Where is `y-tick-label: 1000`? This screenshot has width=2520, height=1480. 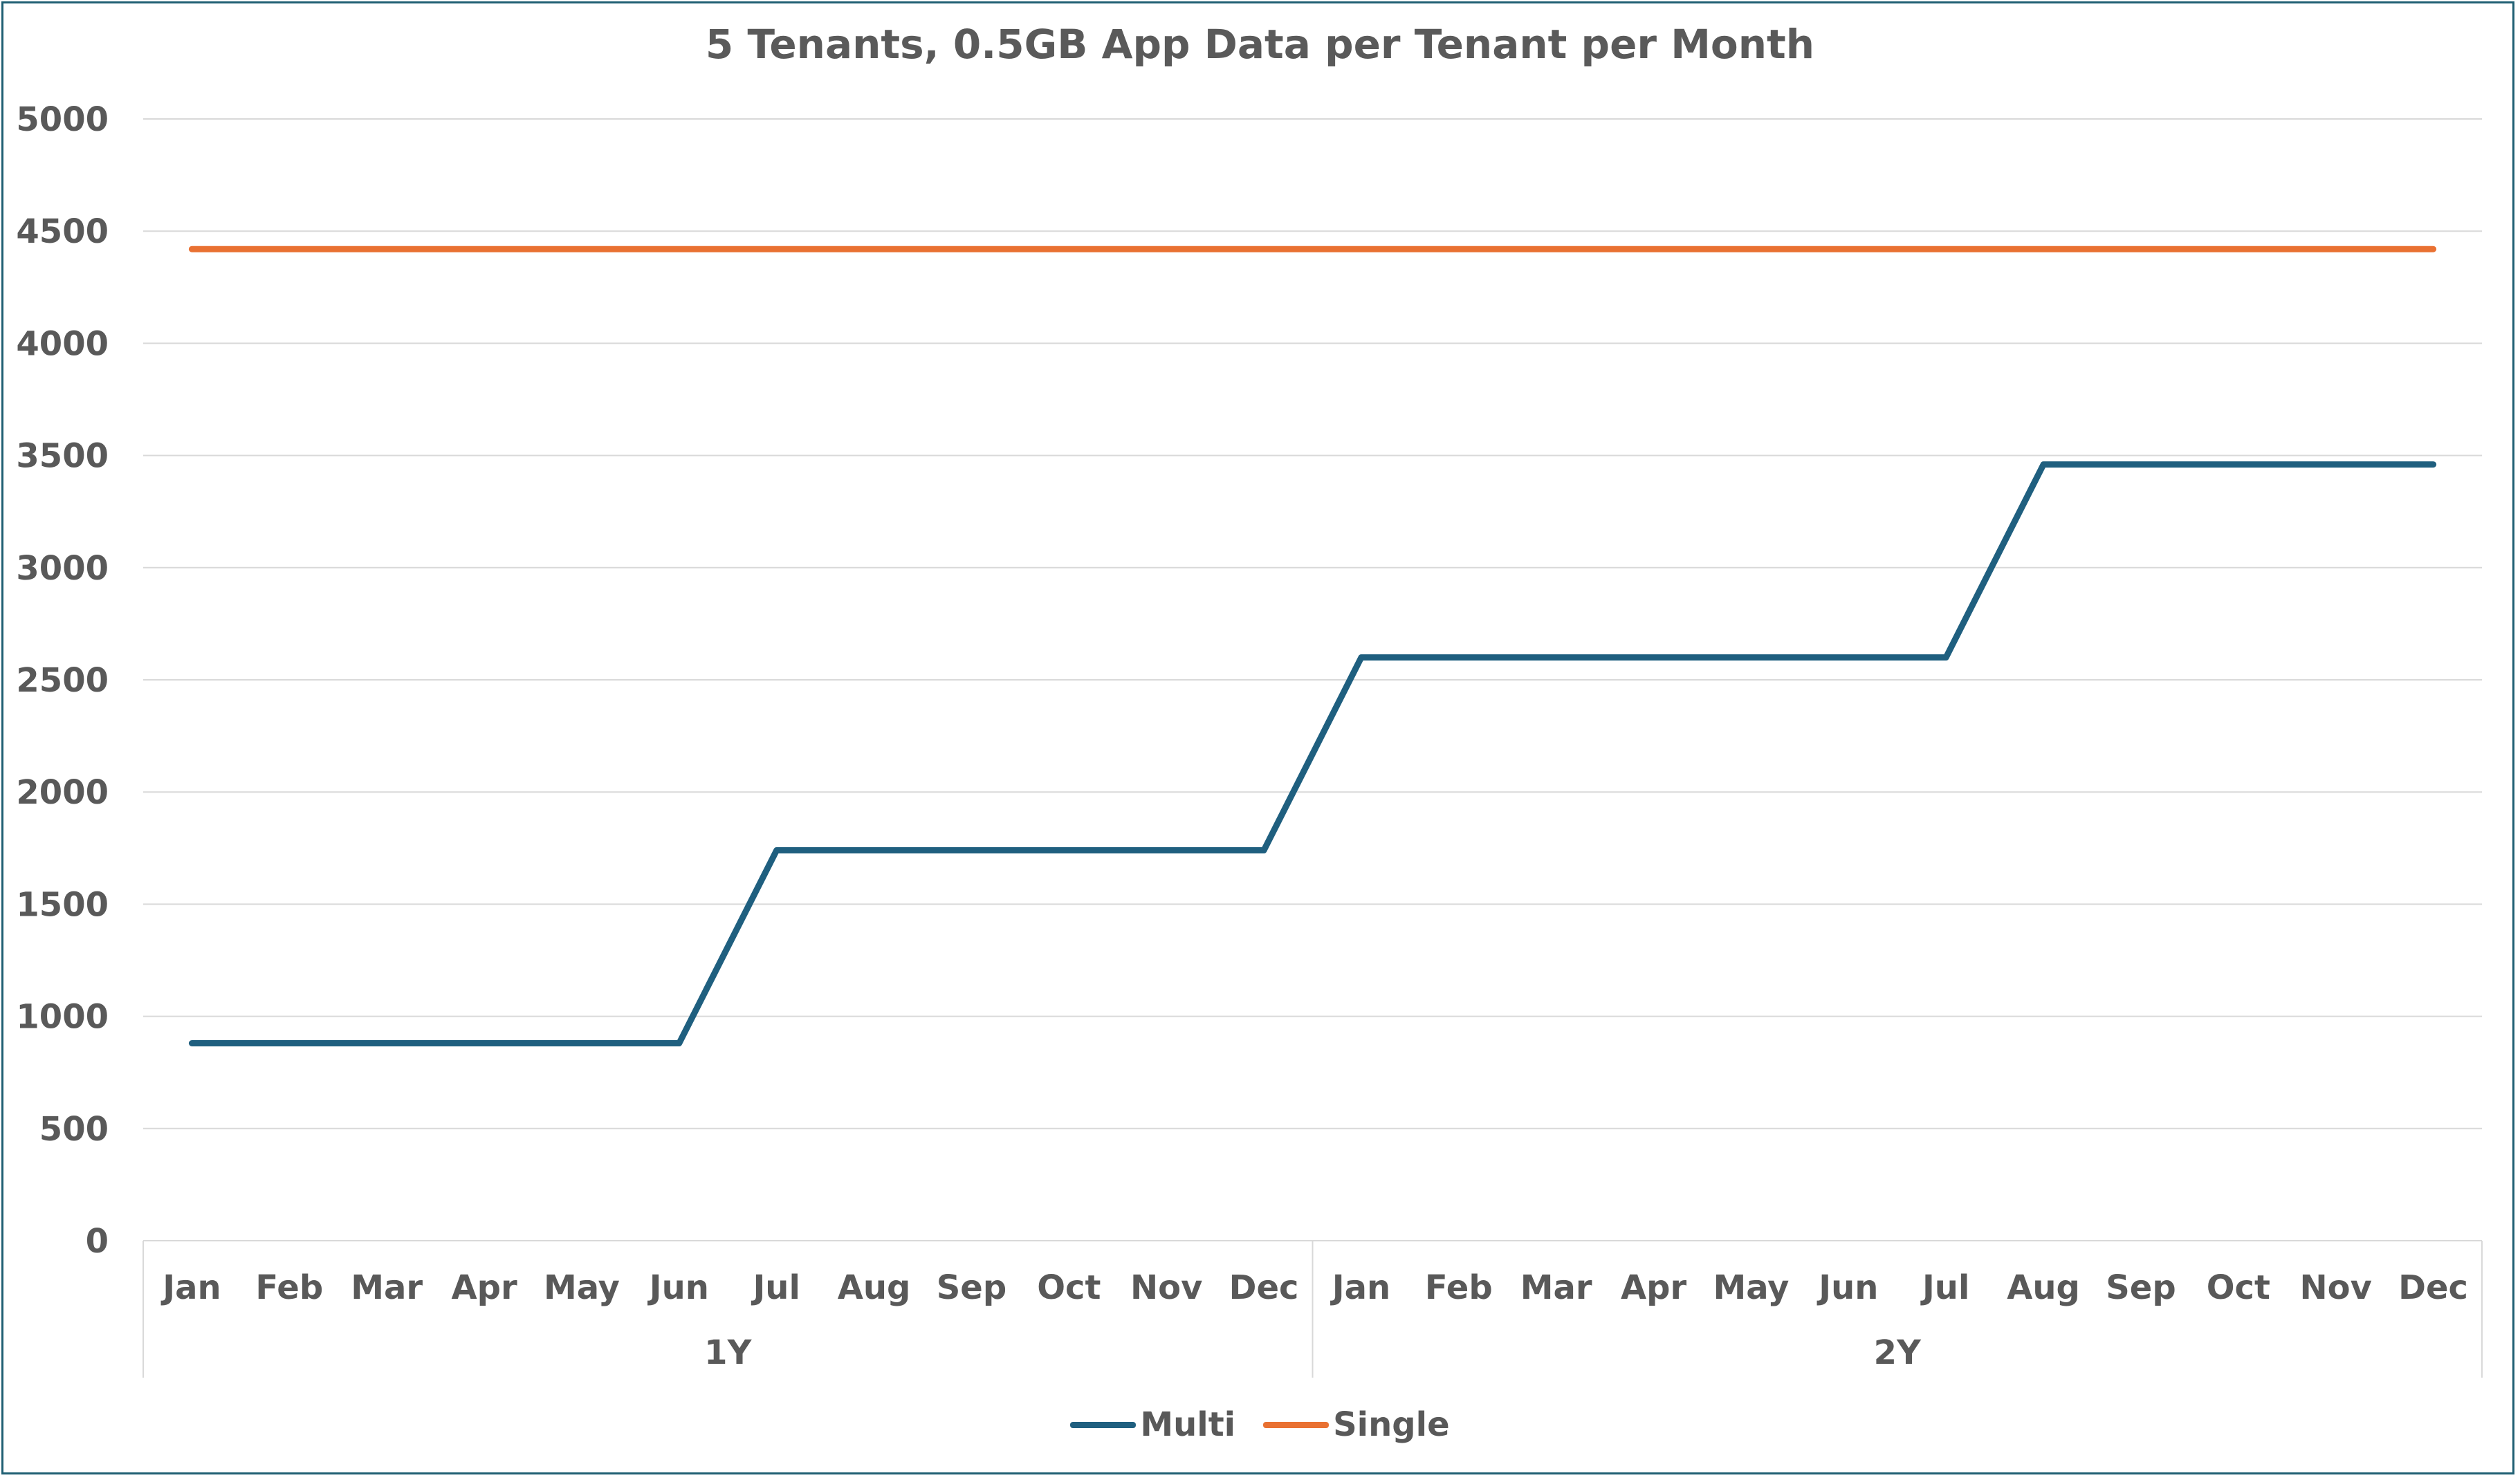 y-tick-label: 1000 is located at coordinates (62, 1017).